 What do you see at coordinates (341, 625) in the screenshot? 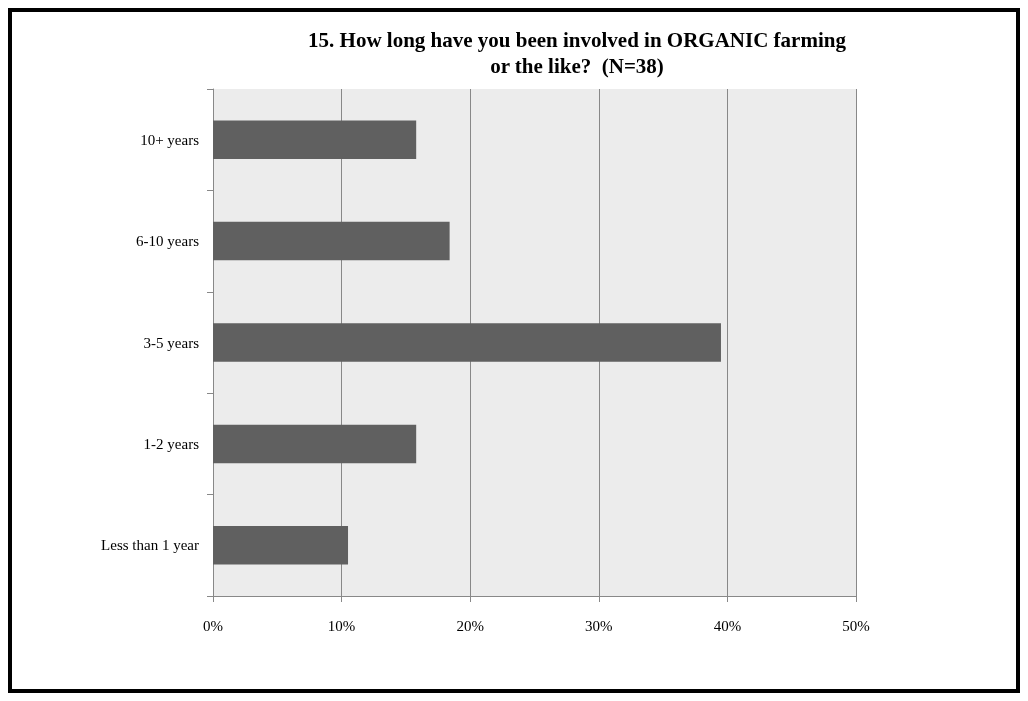
I see `x-tick-label: 10%` at bounding box center [341, 625].